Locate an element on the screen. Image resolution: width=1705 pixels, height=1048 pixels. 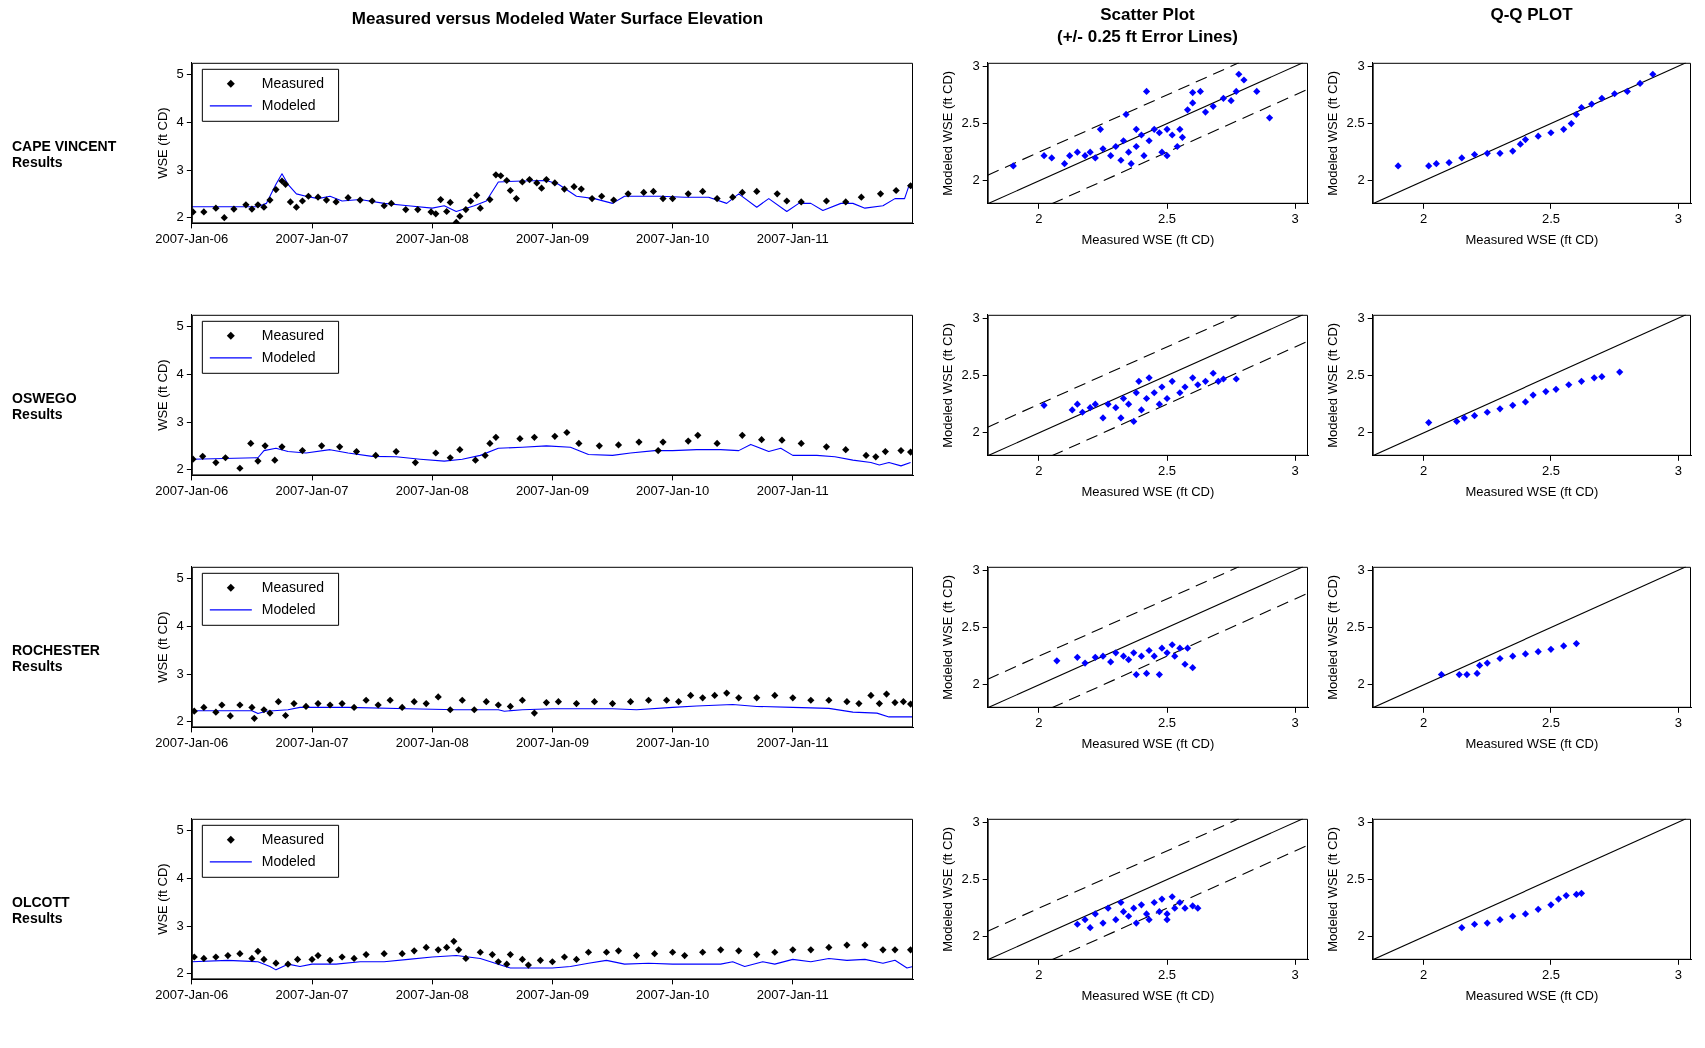
y-tick-label: 2 is located at coordinates (976, 180).